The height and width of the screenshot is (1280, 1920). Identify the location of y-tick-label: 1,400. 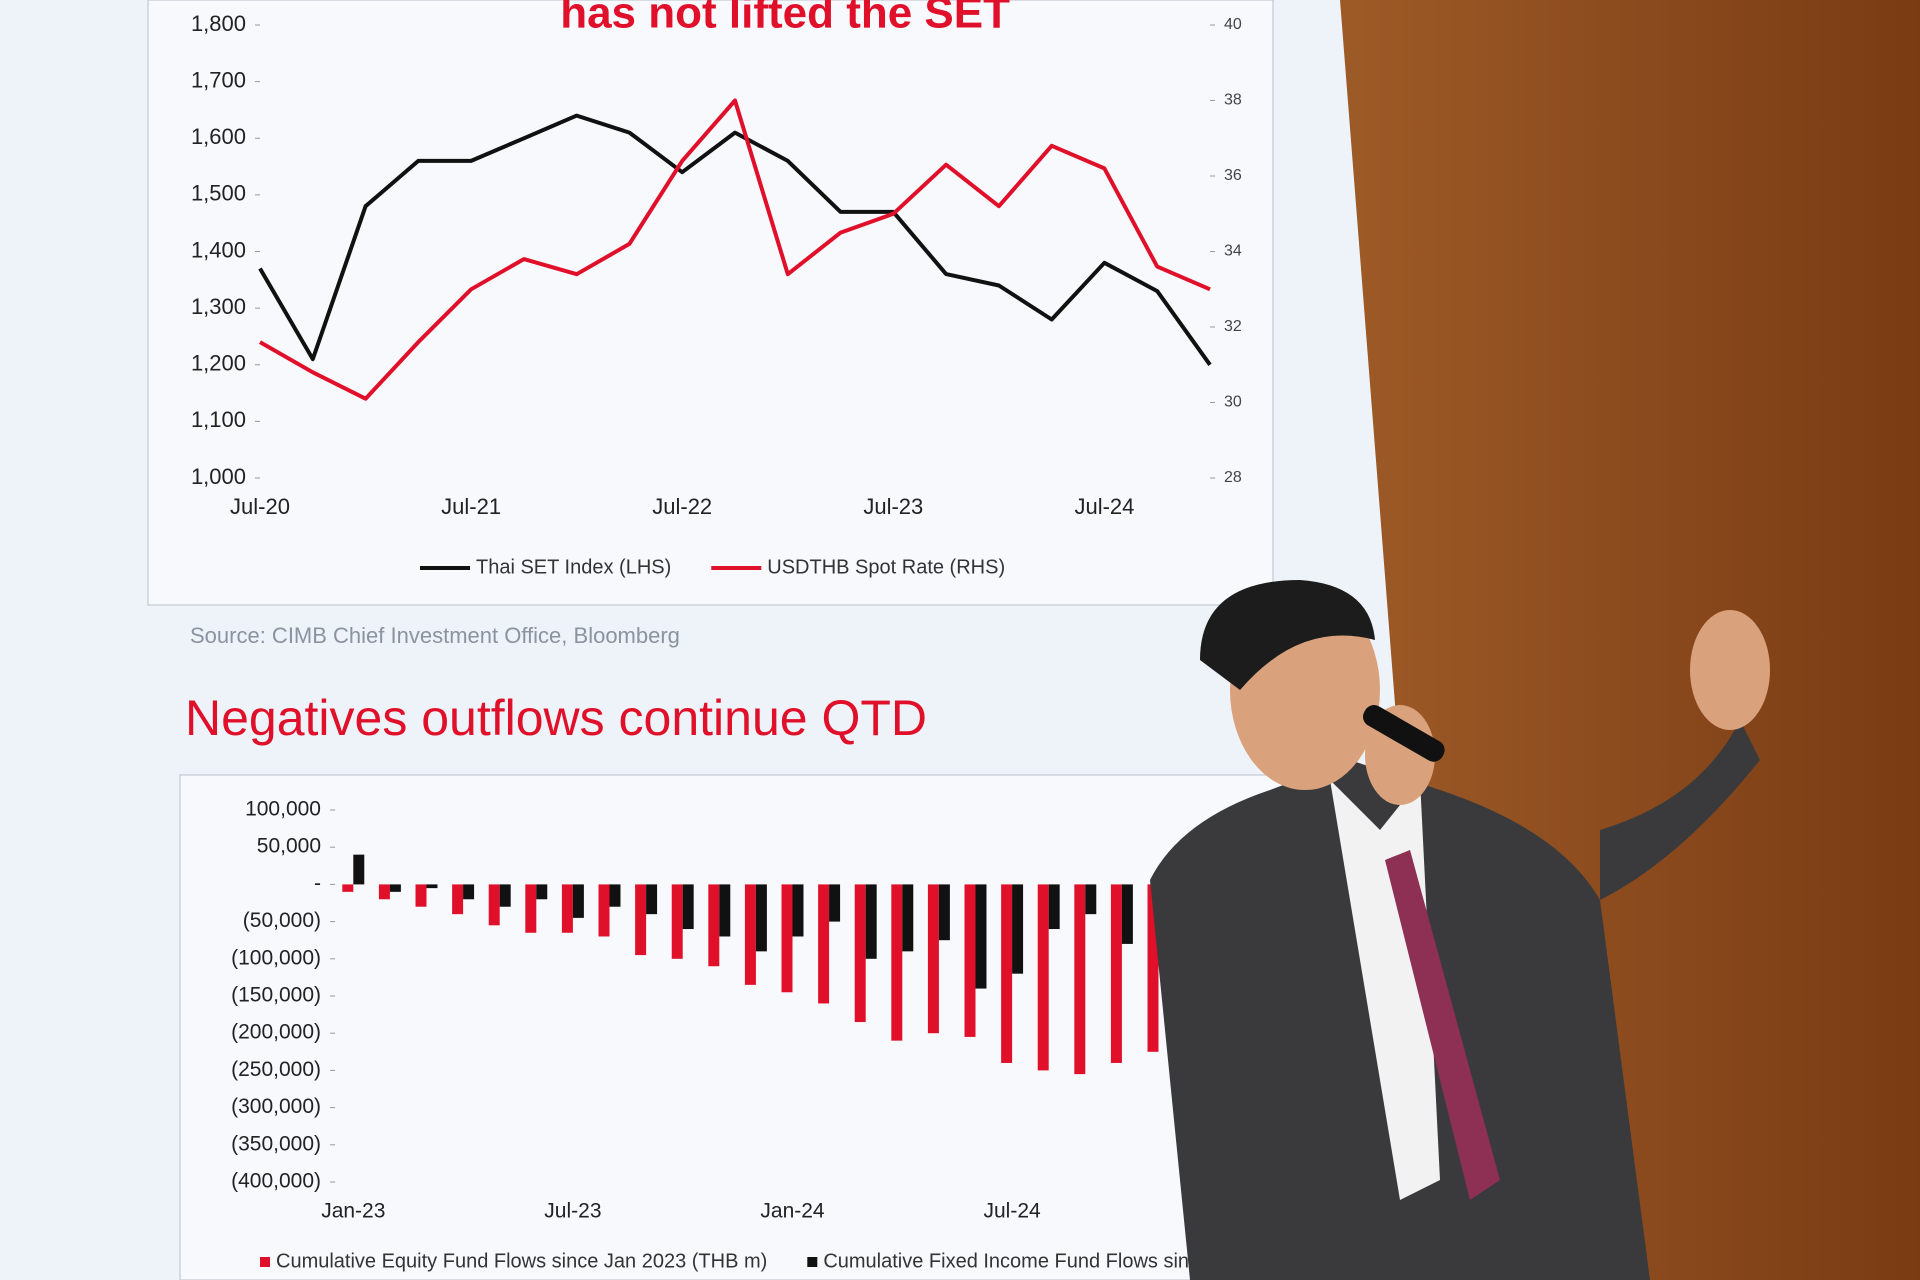
(218, 249).